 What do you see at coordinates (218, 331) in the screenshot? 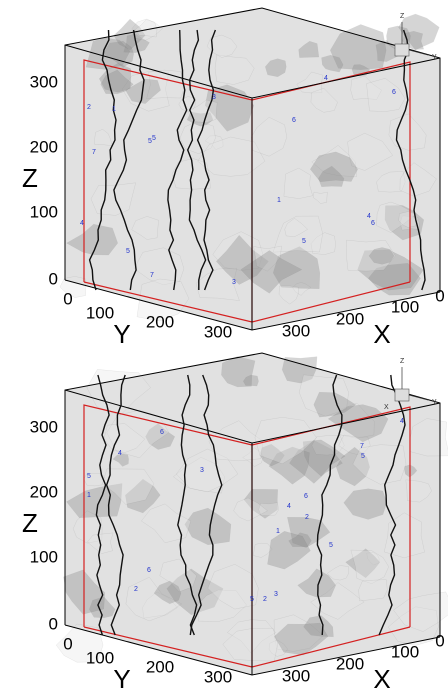
I see `y-tick-label: 300` at bounding box center [218, 331].